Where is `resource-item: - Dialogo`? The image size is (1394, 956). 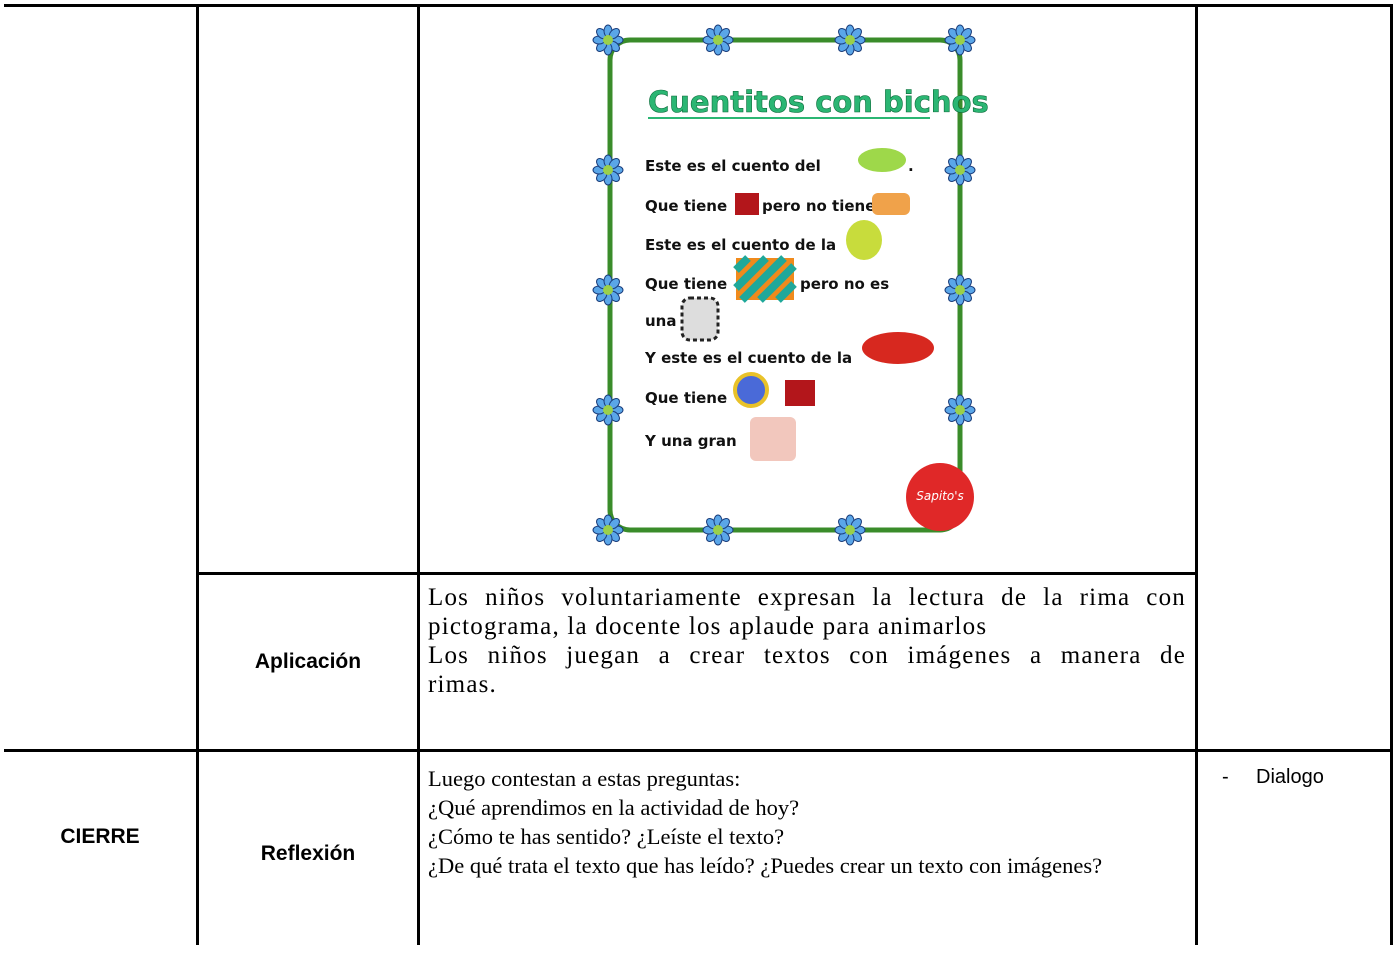 resource-item: - Dialogo is located at coordinates (1273, 777).